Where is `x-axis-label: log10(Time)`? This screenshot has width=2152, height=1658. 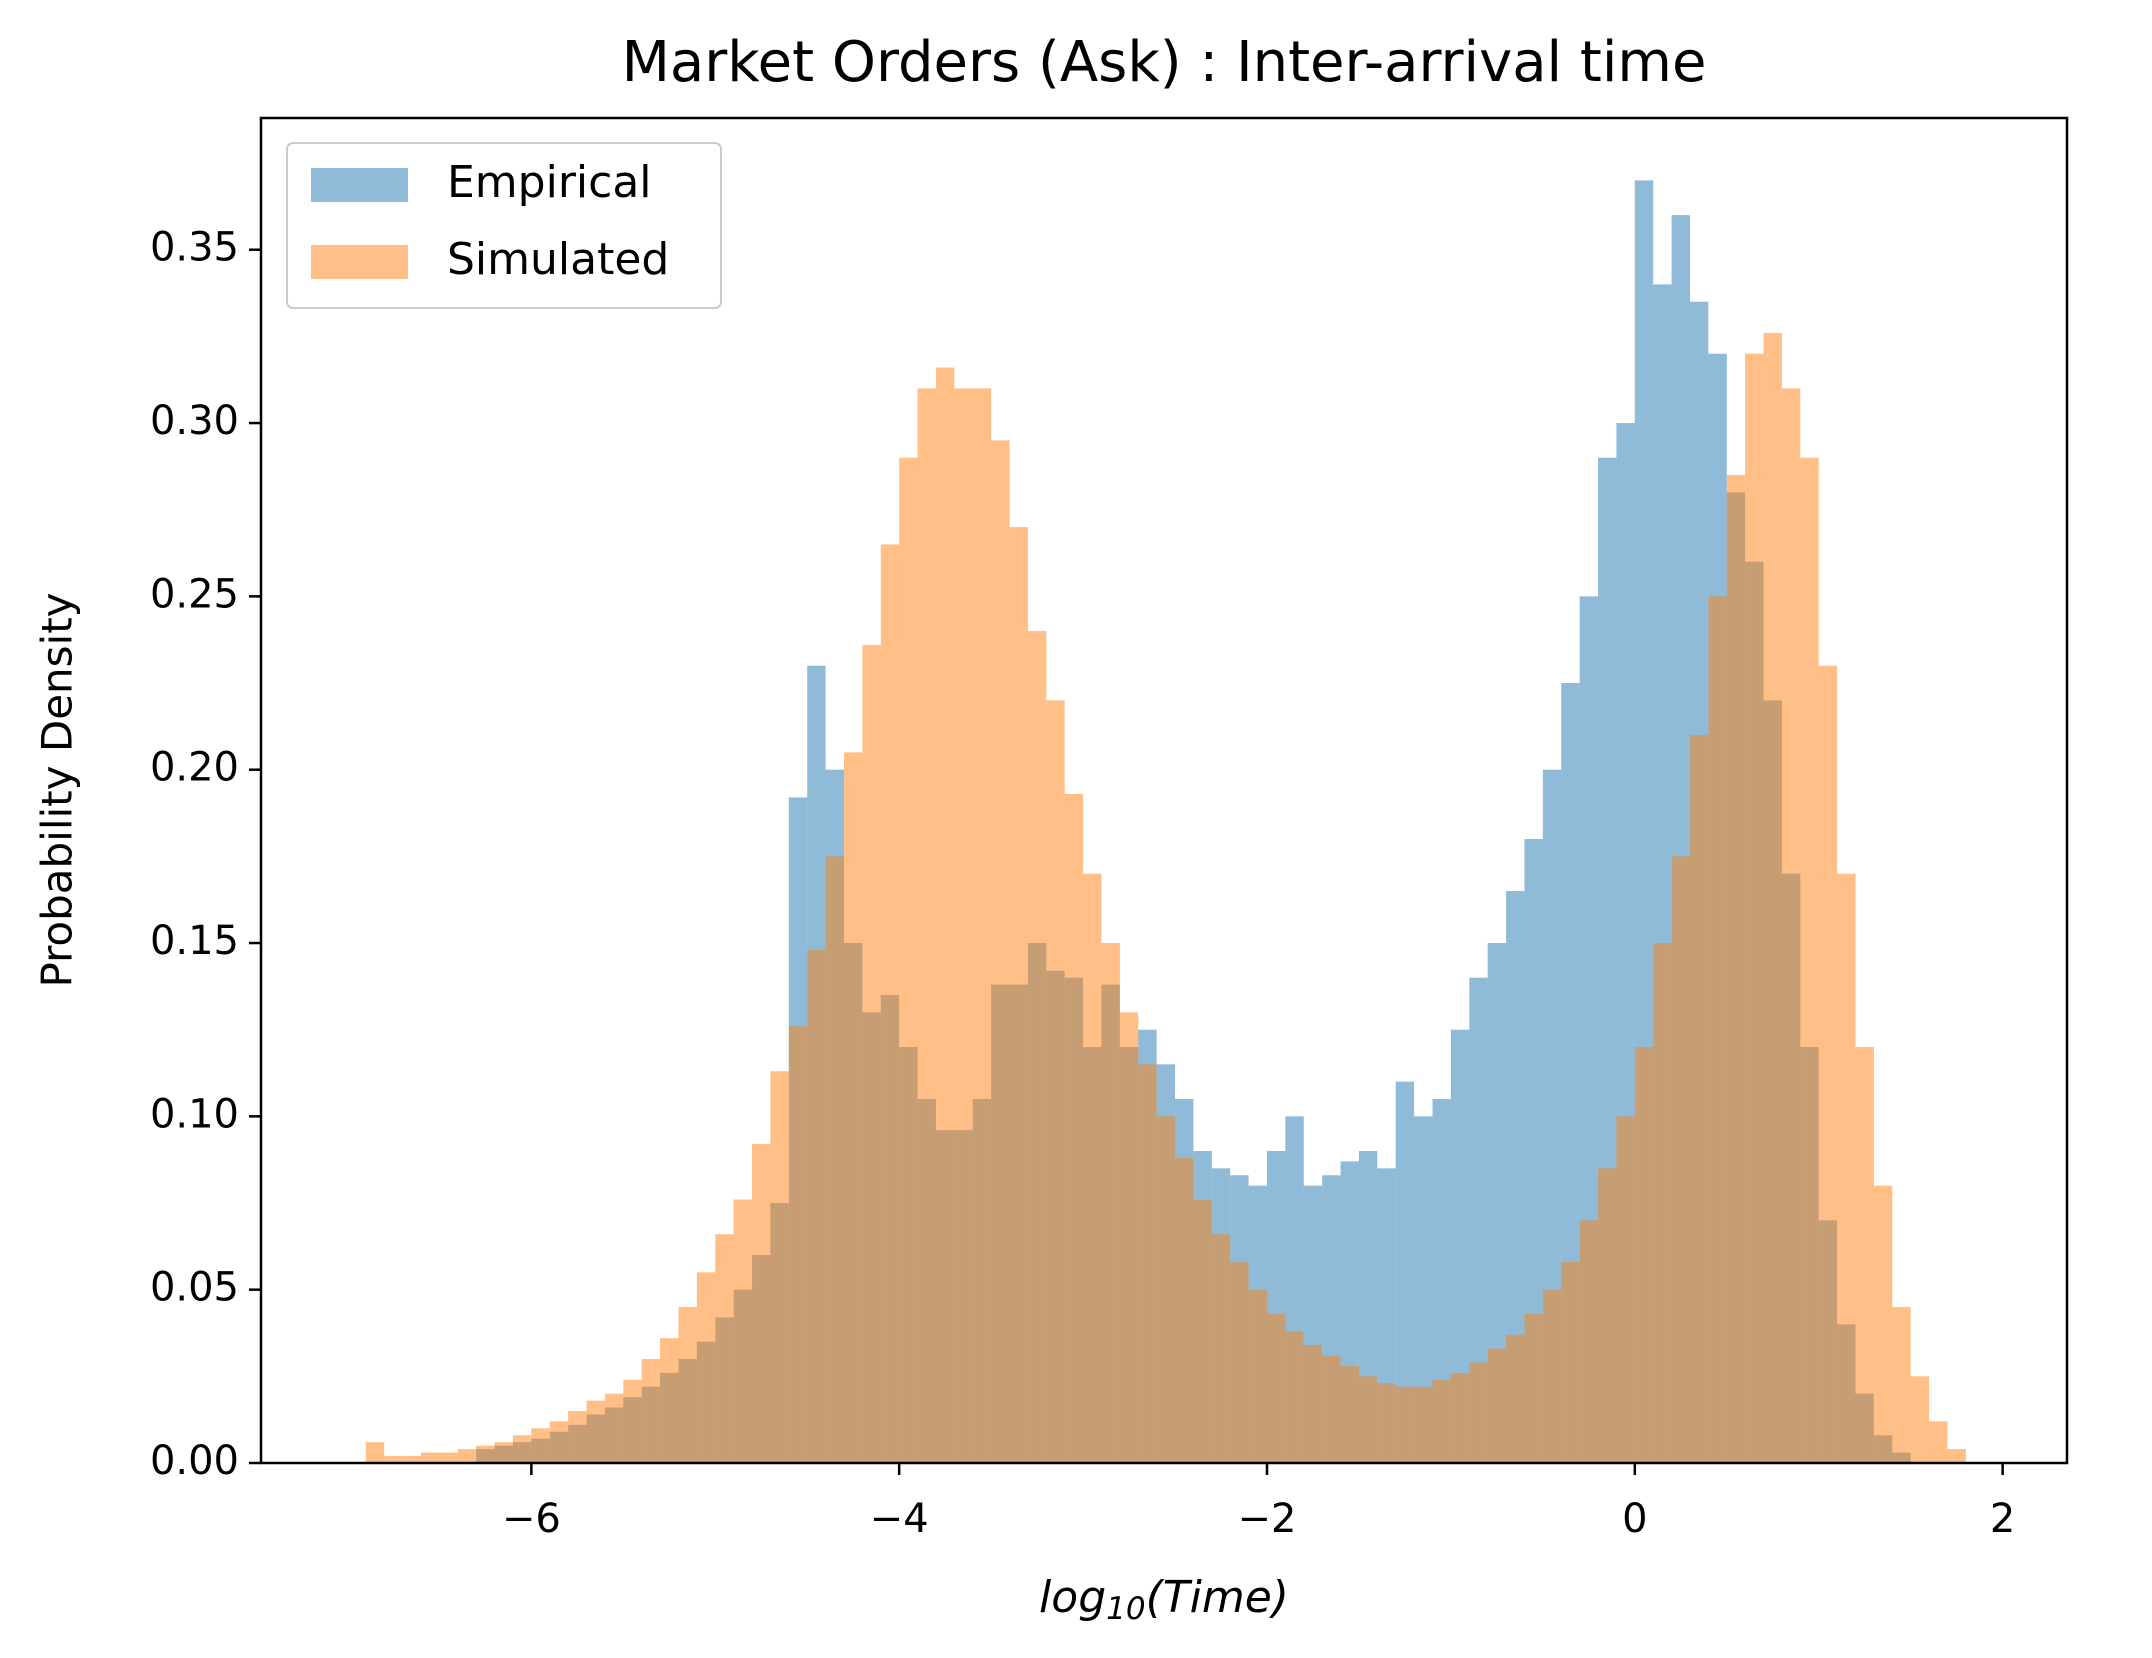 x-axis-label: log10(Time) is located at coordinates (1164, 1599).